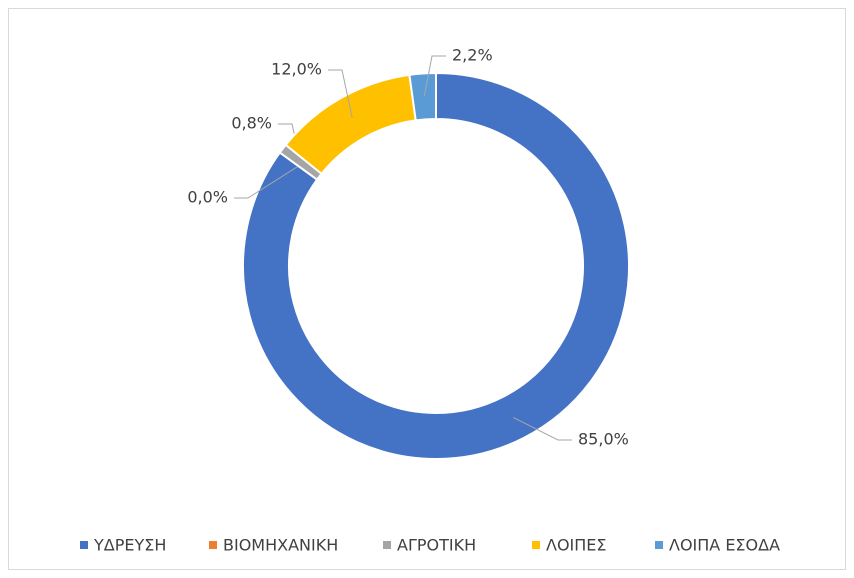 The image size is (854, 578). Describe the element at coordinates (603, 439) in the screenshot. I see `data-label: 85,0%` at that location.